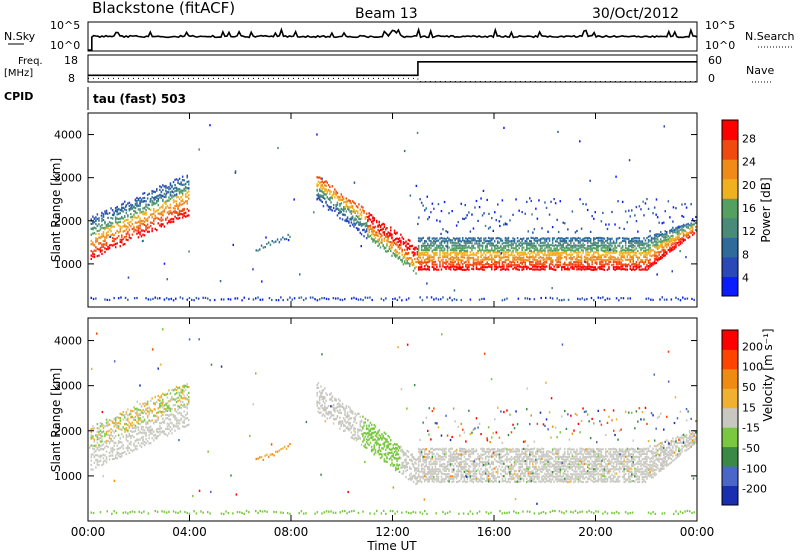 The image size is (800, 554). What do you see at coordinates (71, 60) in the screenshot?
I see `freq-tick-top: 18` at bounding box center [71, 60].